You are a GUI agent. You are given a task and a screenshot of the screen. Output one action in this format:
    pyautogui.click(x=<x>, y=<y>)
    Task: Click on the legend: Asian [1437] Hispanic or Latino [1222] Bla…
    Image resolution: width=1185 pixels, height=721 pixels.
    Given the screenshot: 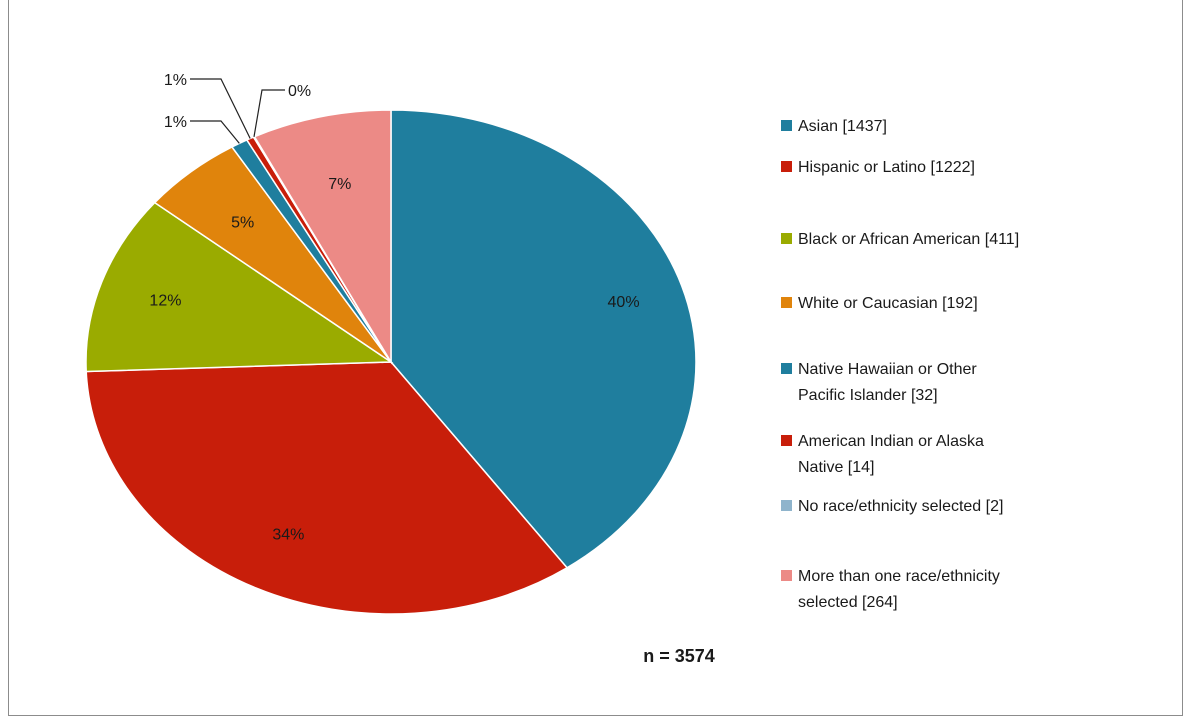 What is the action you would take?
    pyautogui.click(x=900, y=364)
    